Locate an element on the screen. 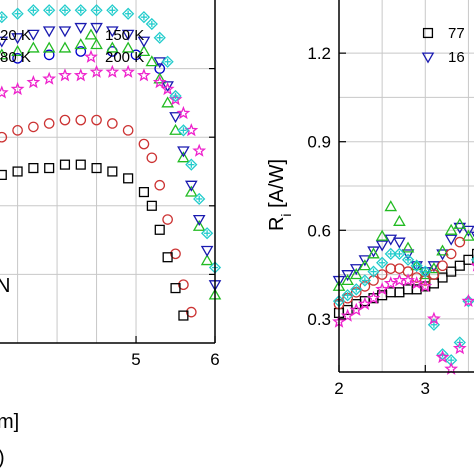 The width and height of the screenshot is (474, 474). legend-label: 80 K is located at coordinates (15, 57).